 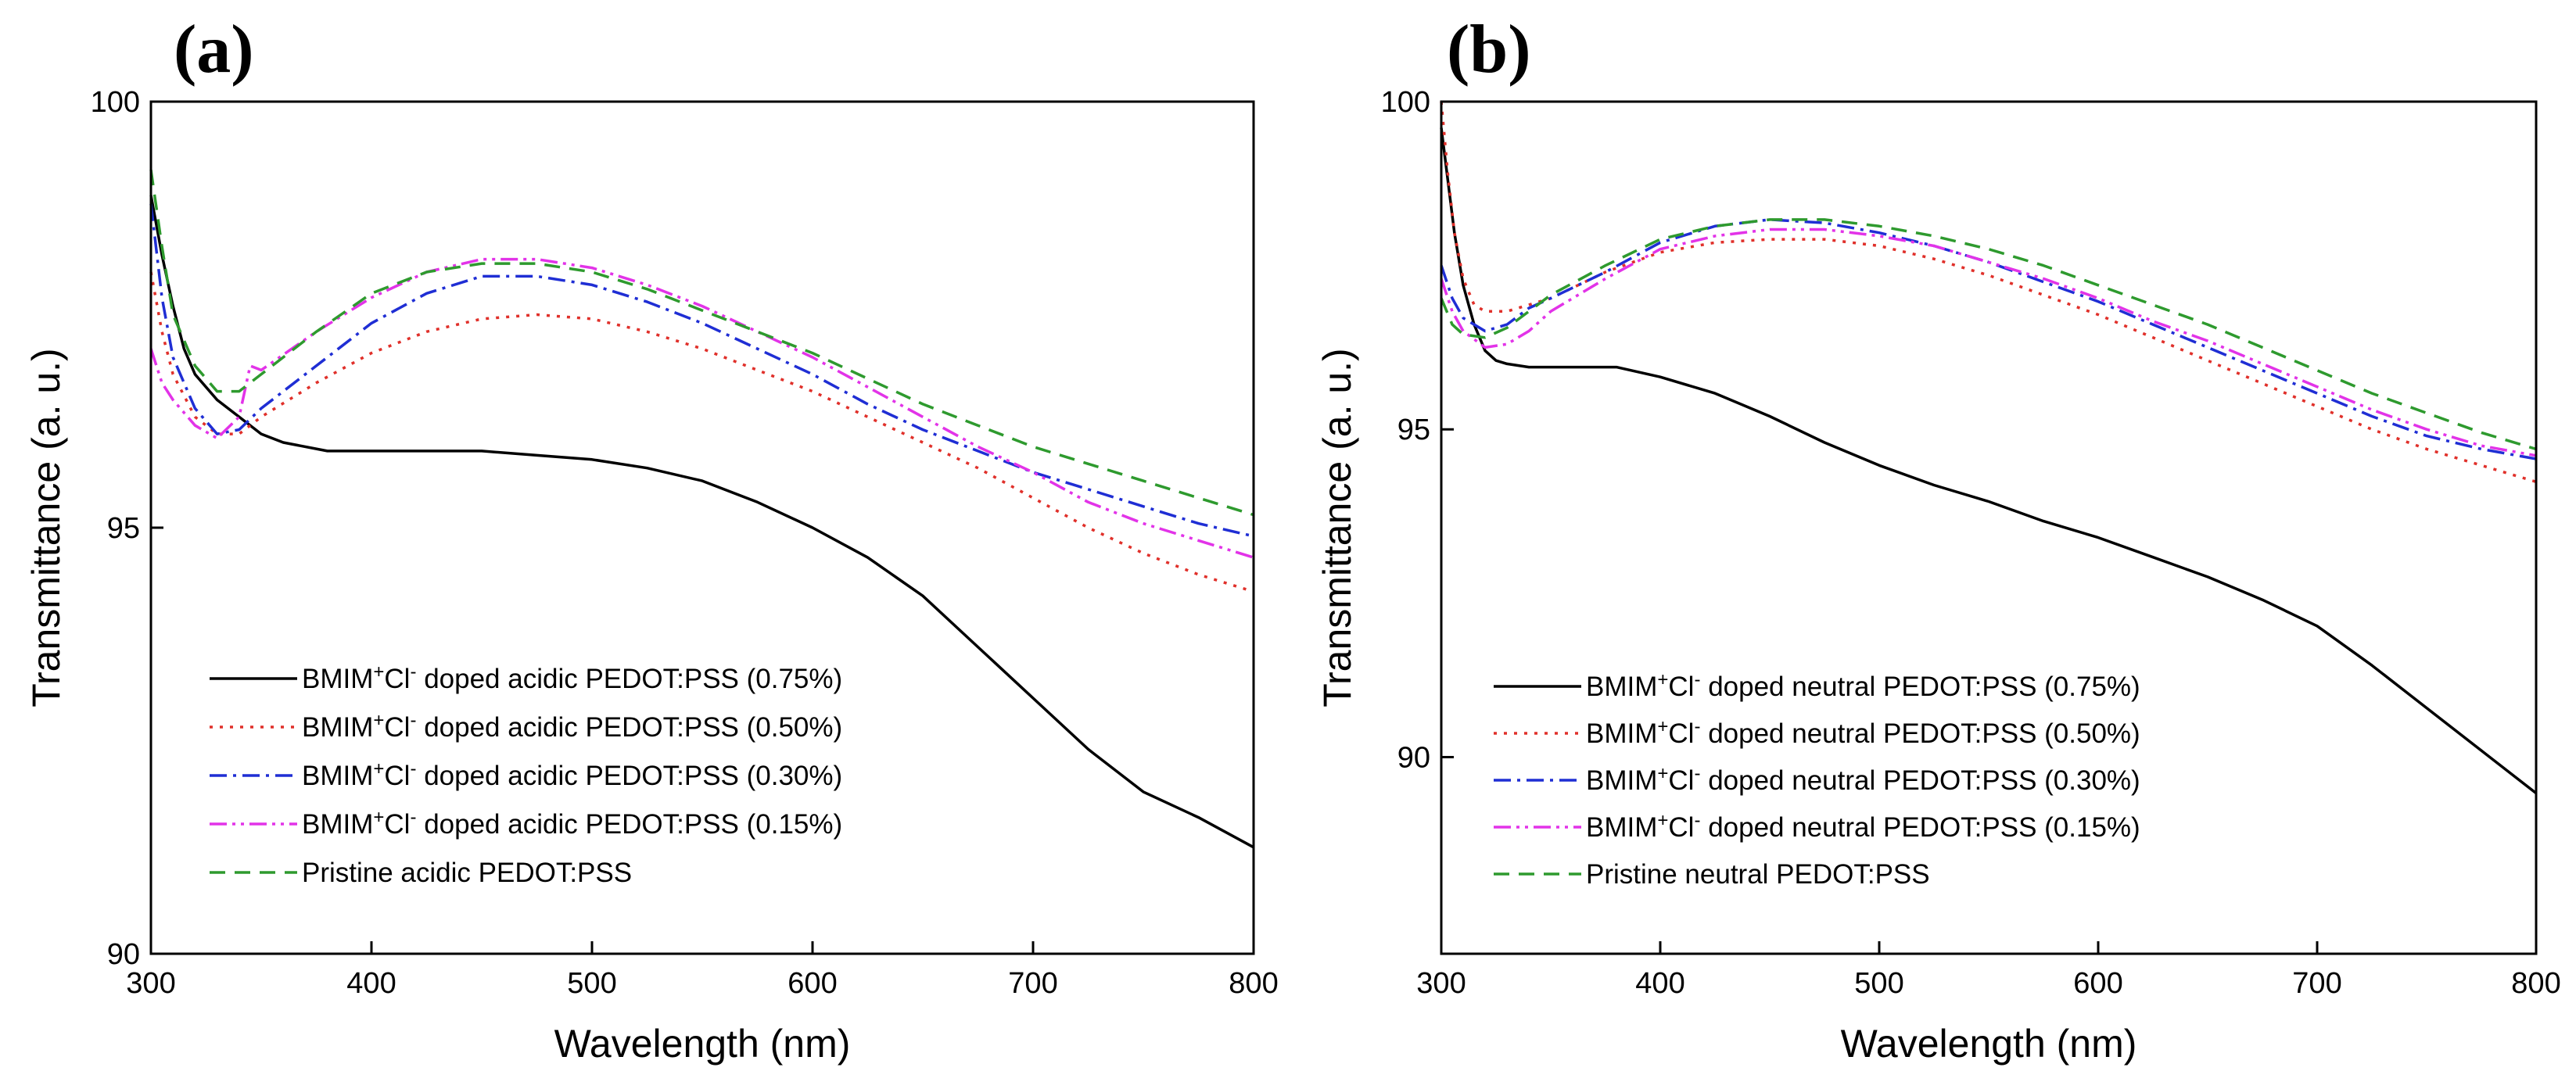 I want to click on panel-a-x-axis-title: Wavelength (nm), so click(x=702, y=1044).